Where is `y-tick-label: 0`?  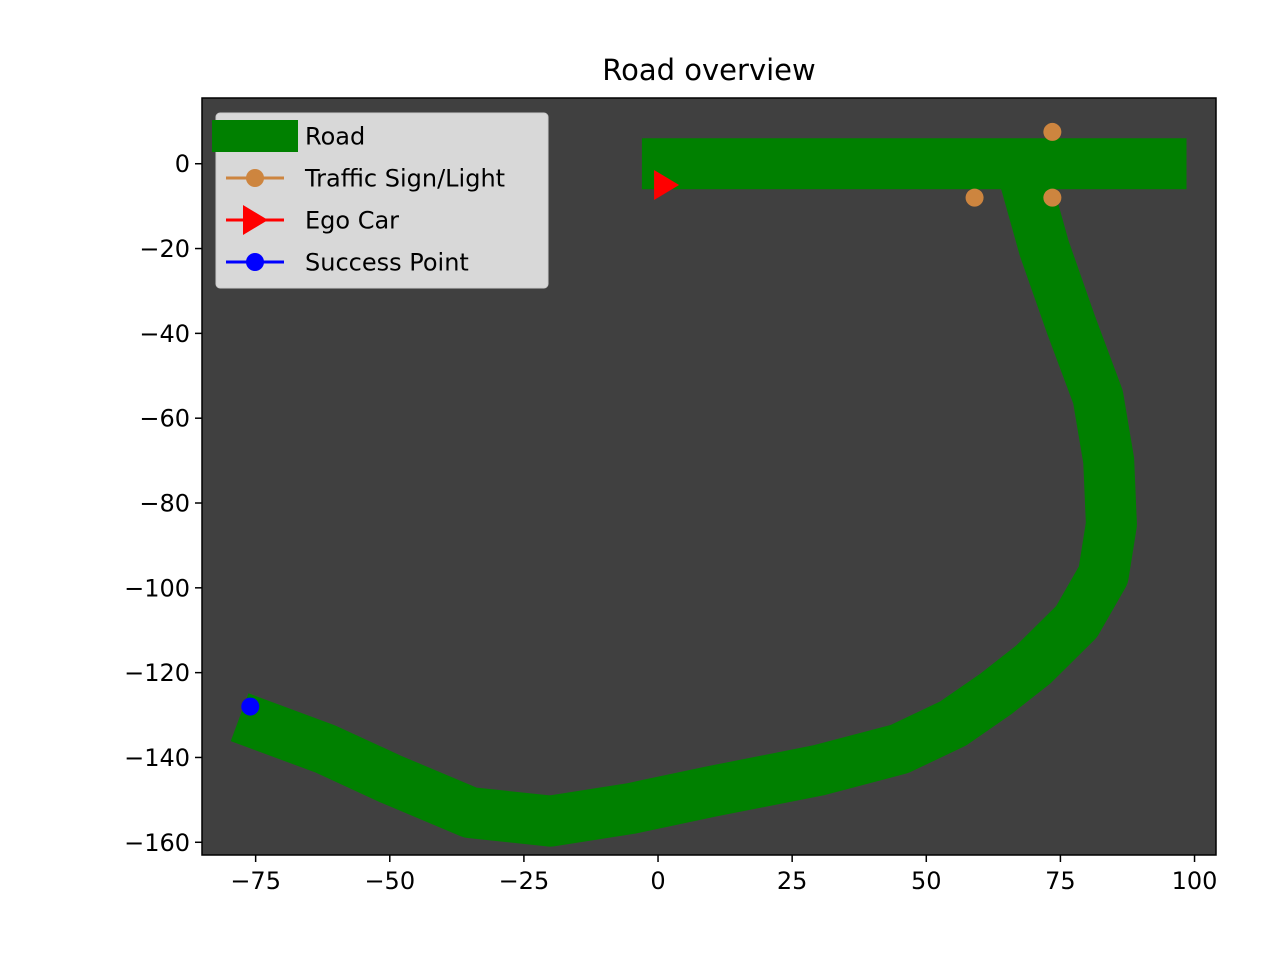
y-tick-label: 0 is located at coordinates (182, 164).